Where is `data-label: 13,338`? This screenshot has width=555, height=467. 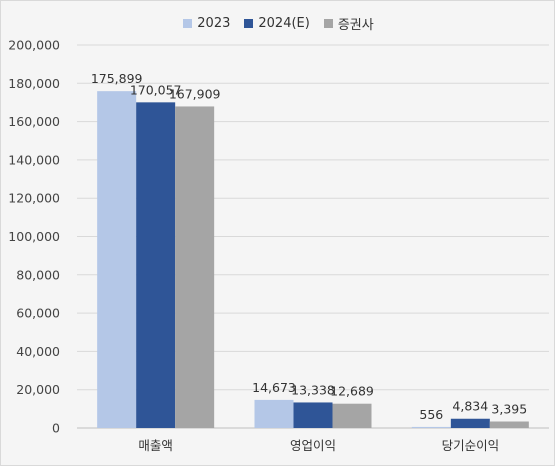 data-label: 13,338 is located at coordinates (313, 389).